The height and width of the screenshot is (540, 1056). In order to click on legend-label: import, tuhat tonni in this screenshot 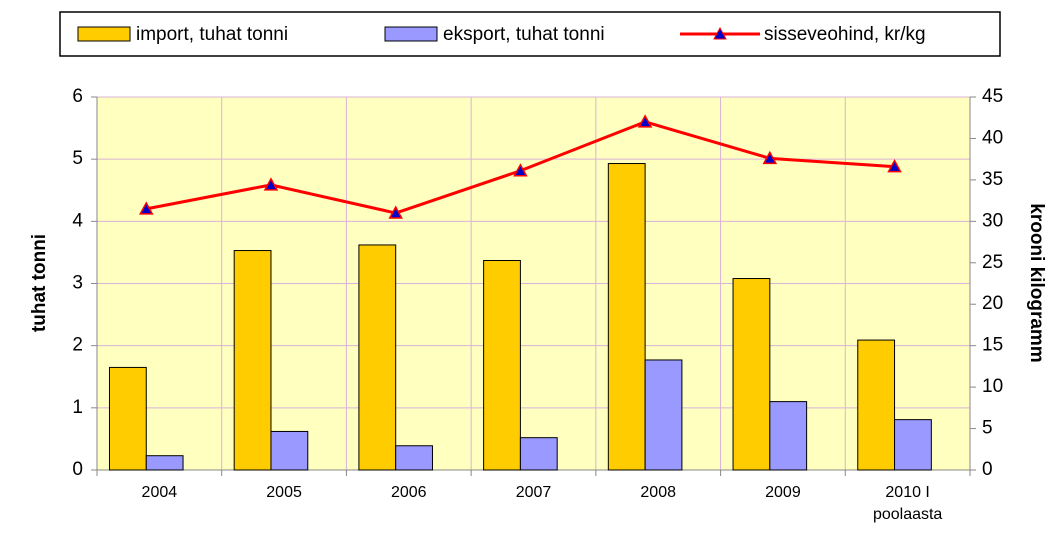, I will do `click(212, 34)`.